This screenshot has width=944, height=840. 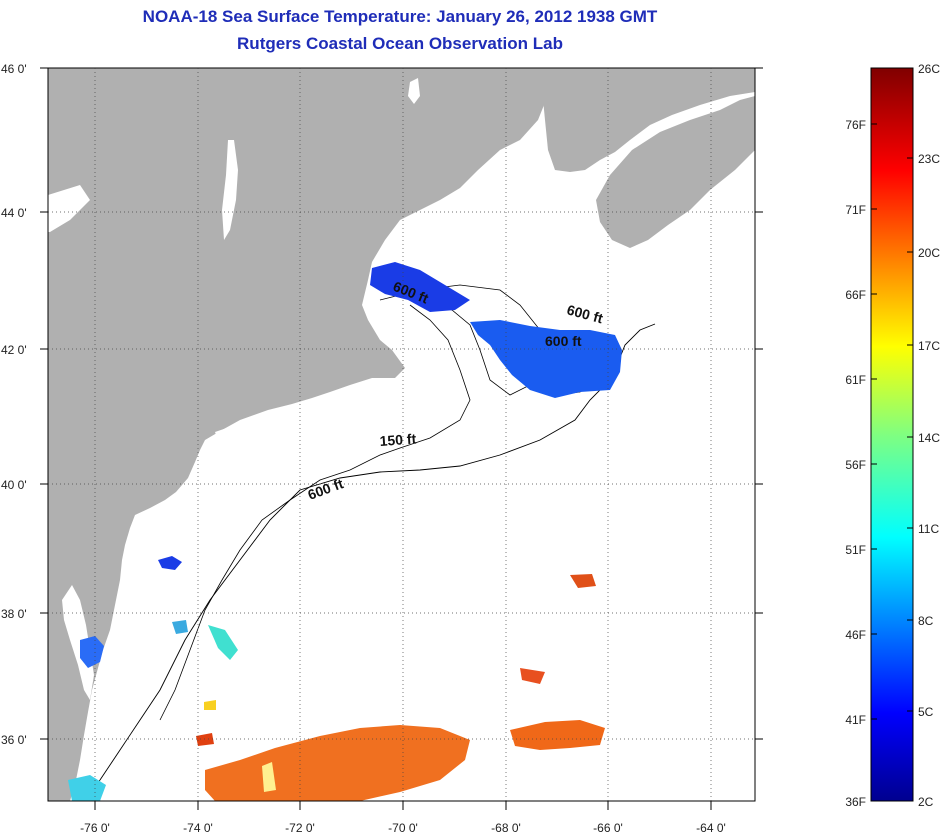 I want to click on lat-label: 38 0', so click(x=14, y=614).